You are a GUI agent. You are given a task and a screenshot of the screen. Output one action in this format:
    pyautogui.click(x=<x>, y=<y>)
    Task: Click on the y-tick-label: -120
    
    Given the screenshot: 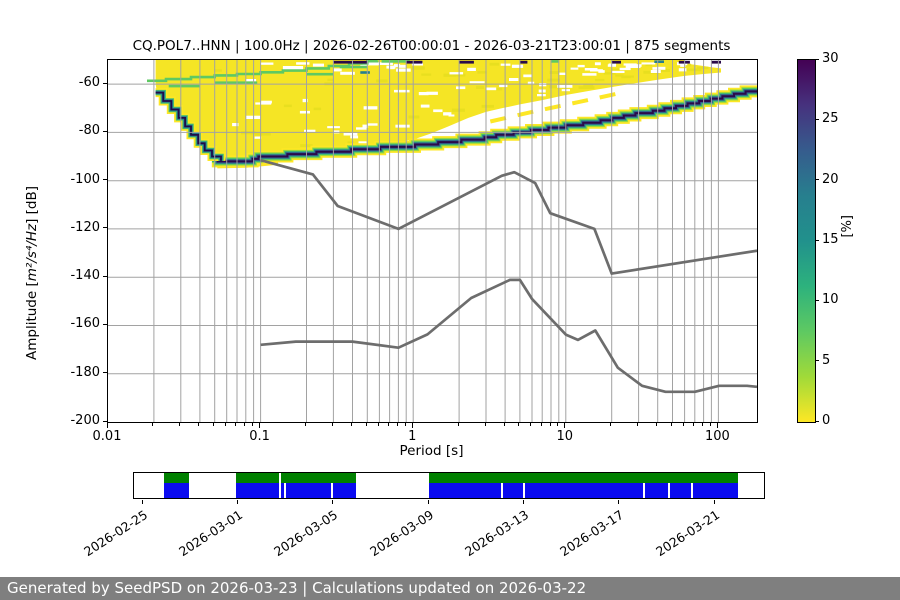 What is the action you would take?
    pyautogui.click(x=85, y=227)
    